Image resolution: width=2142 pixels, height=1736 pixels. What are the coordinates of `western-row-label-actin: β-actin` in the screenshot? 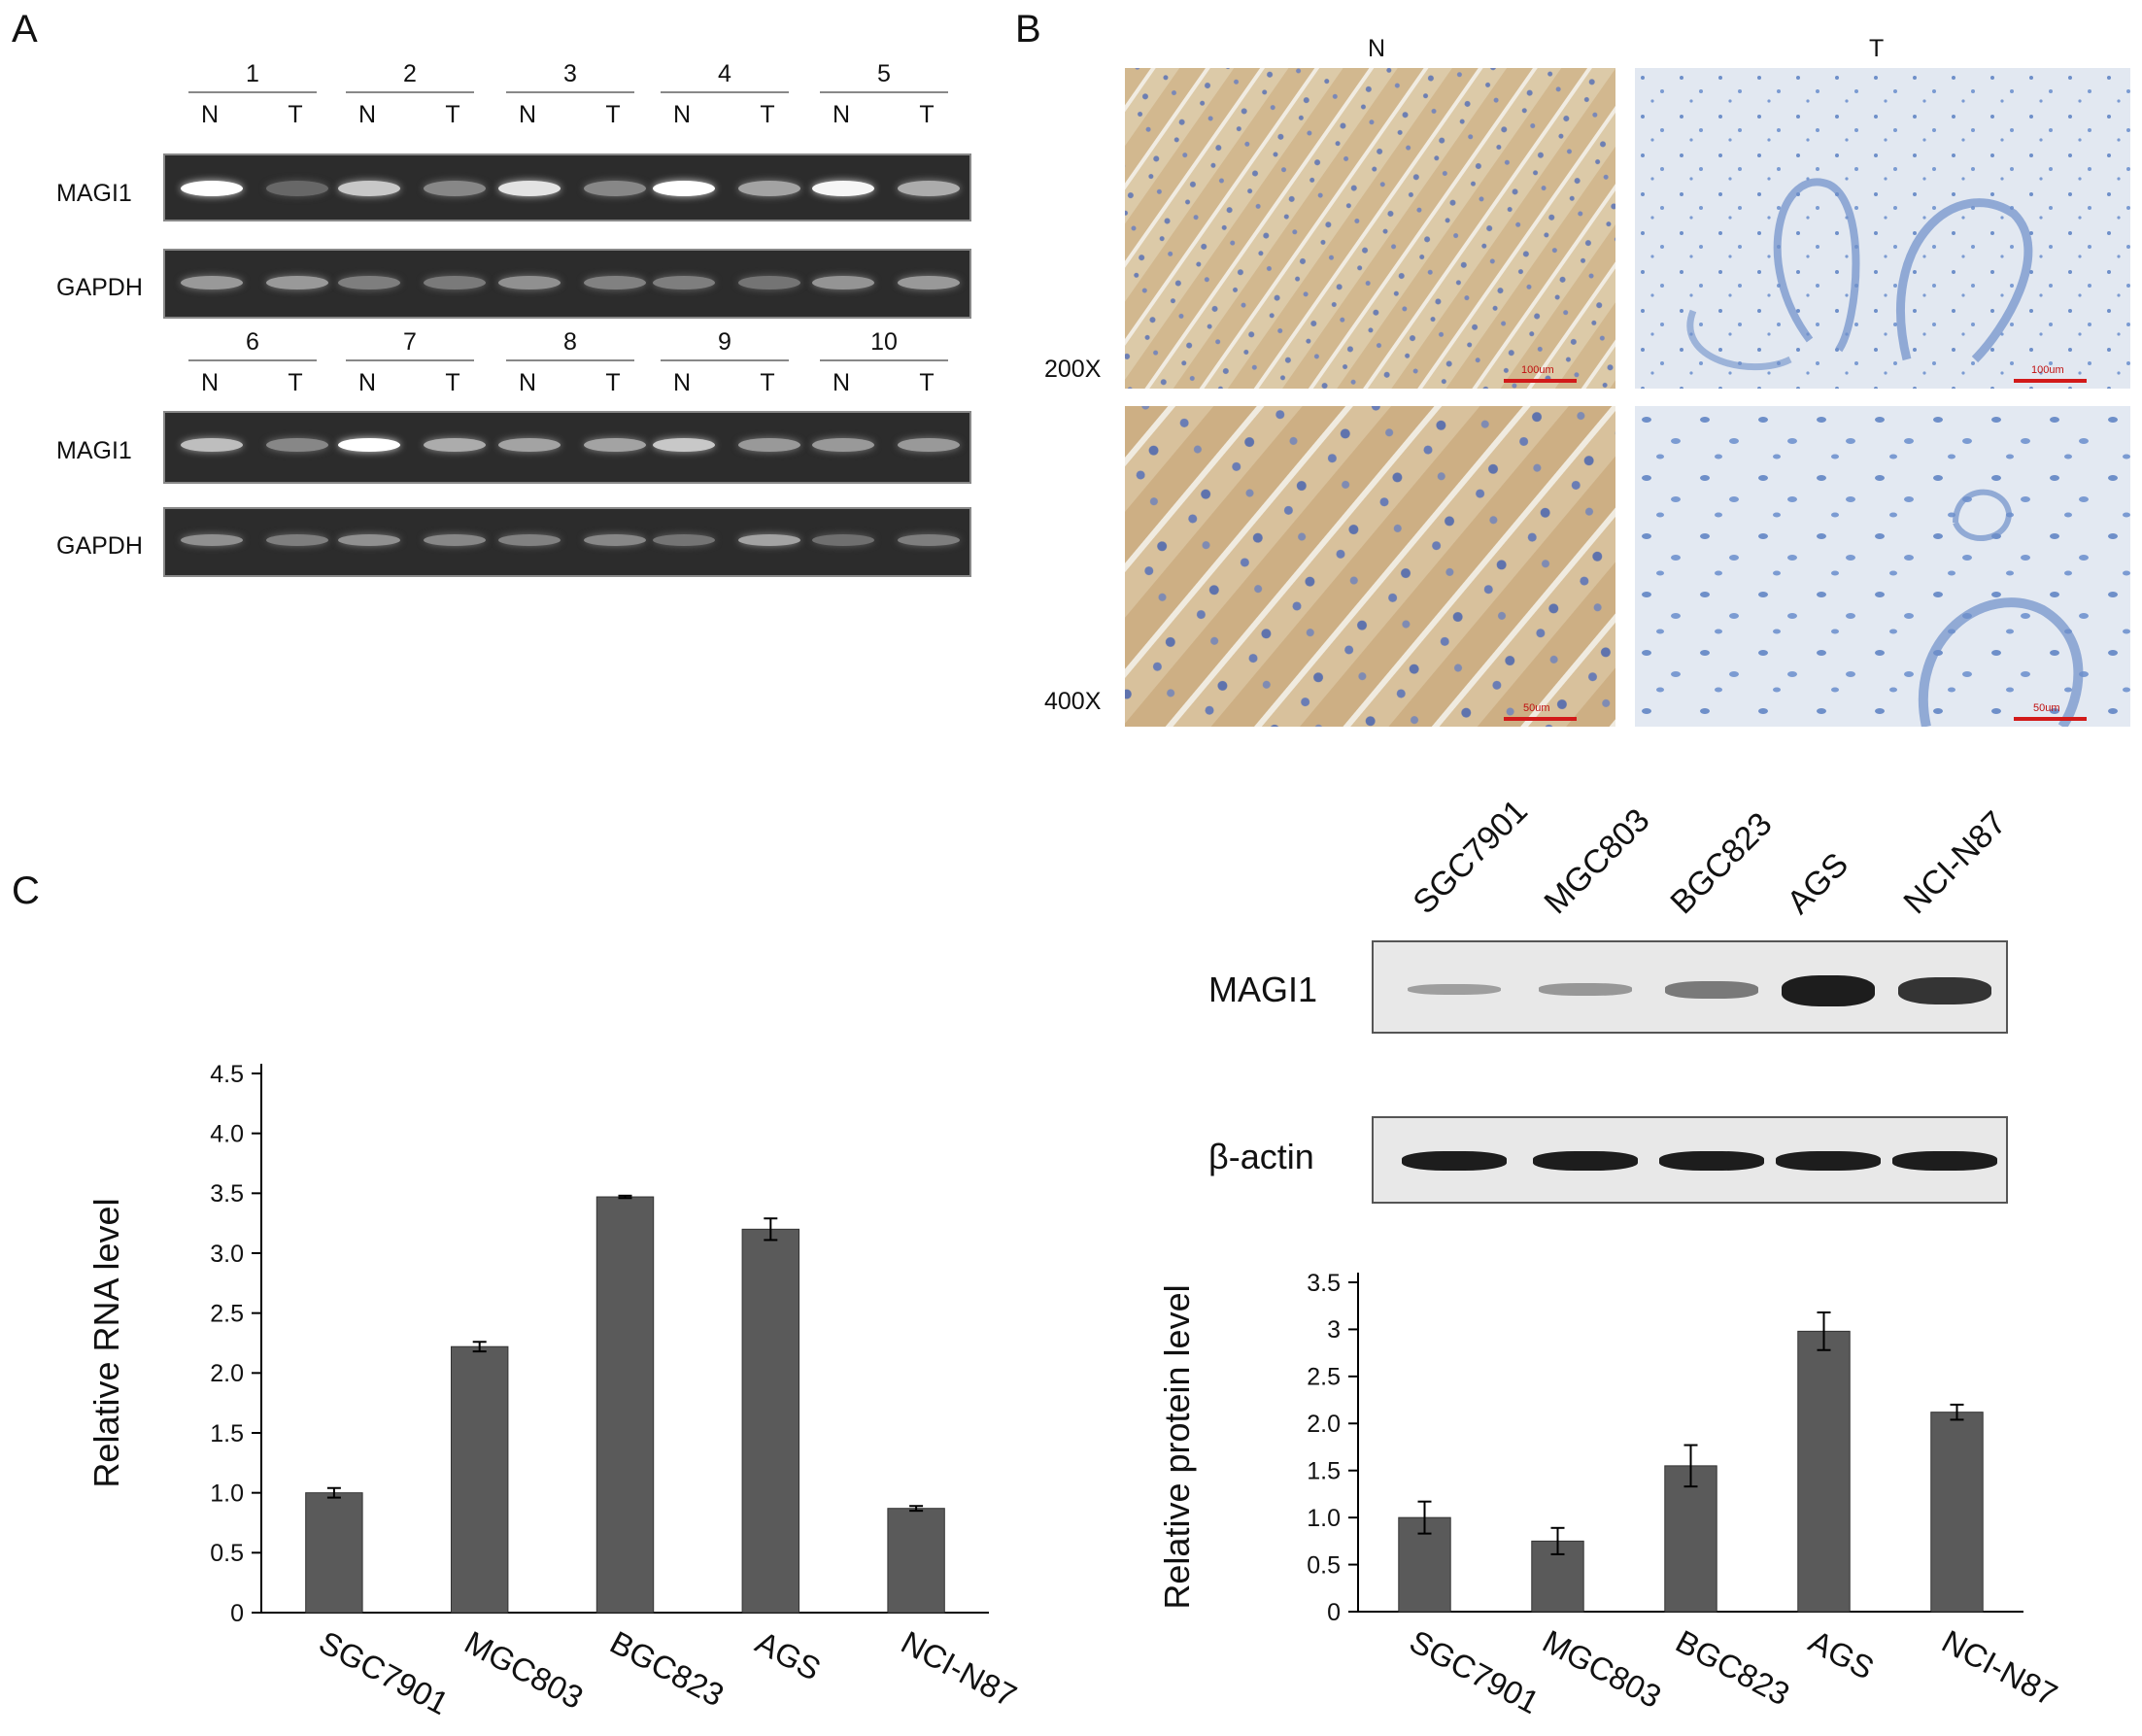 It's located at (1261, 1156).